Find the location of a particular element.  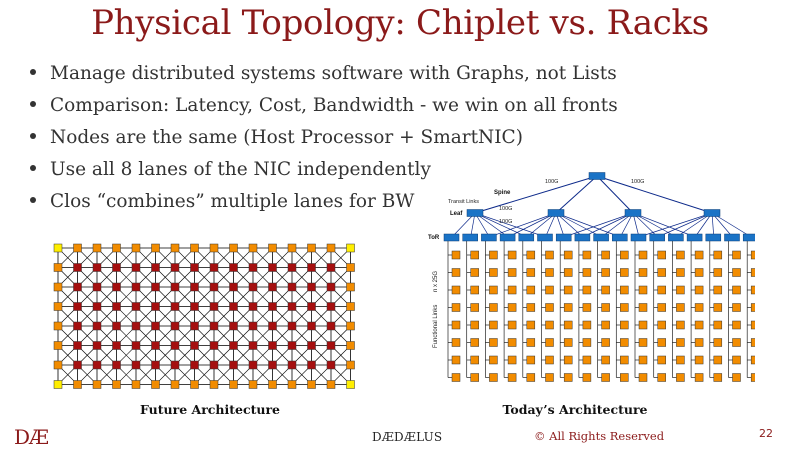

leaf-switch is located at coordinates (556, 213).